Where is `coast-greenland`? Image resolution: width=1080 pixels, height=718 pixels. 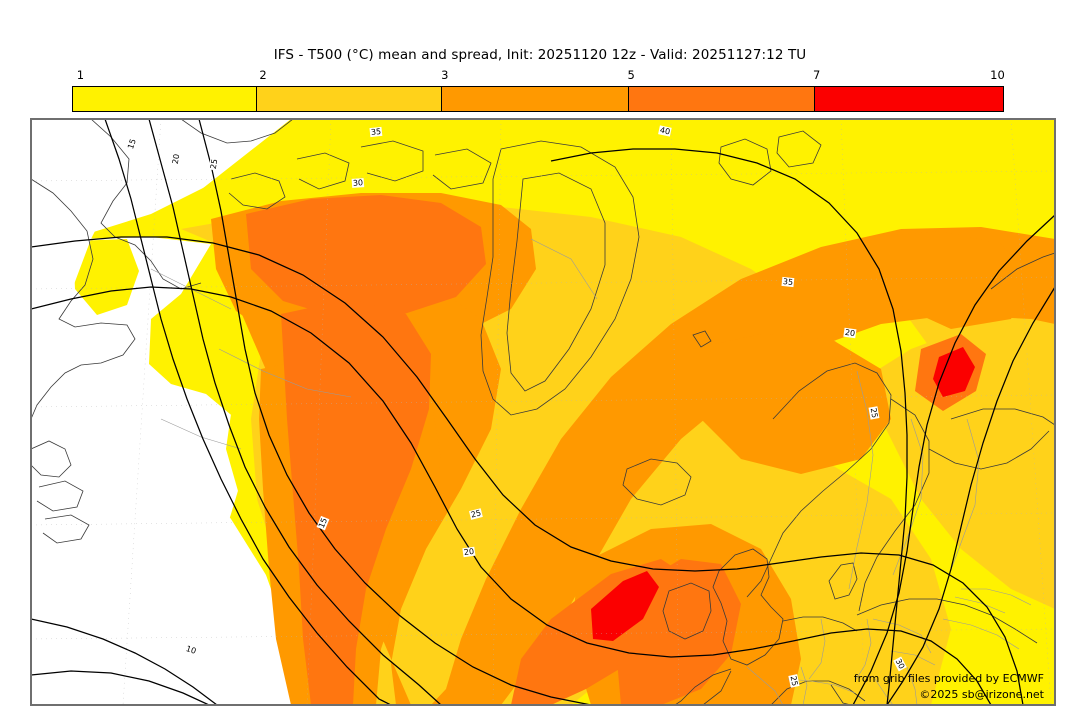 coast-greenland is located at coordinates (560, 278).